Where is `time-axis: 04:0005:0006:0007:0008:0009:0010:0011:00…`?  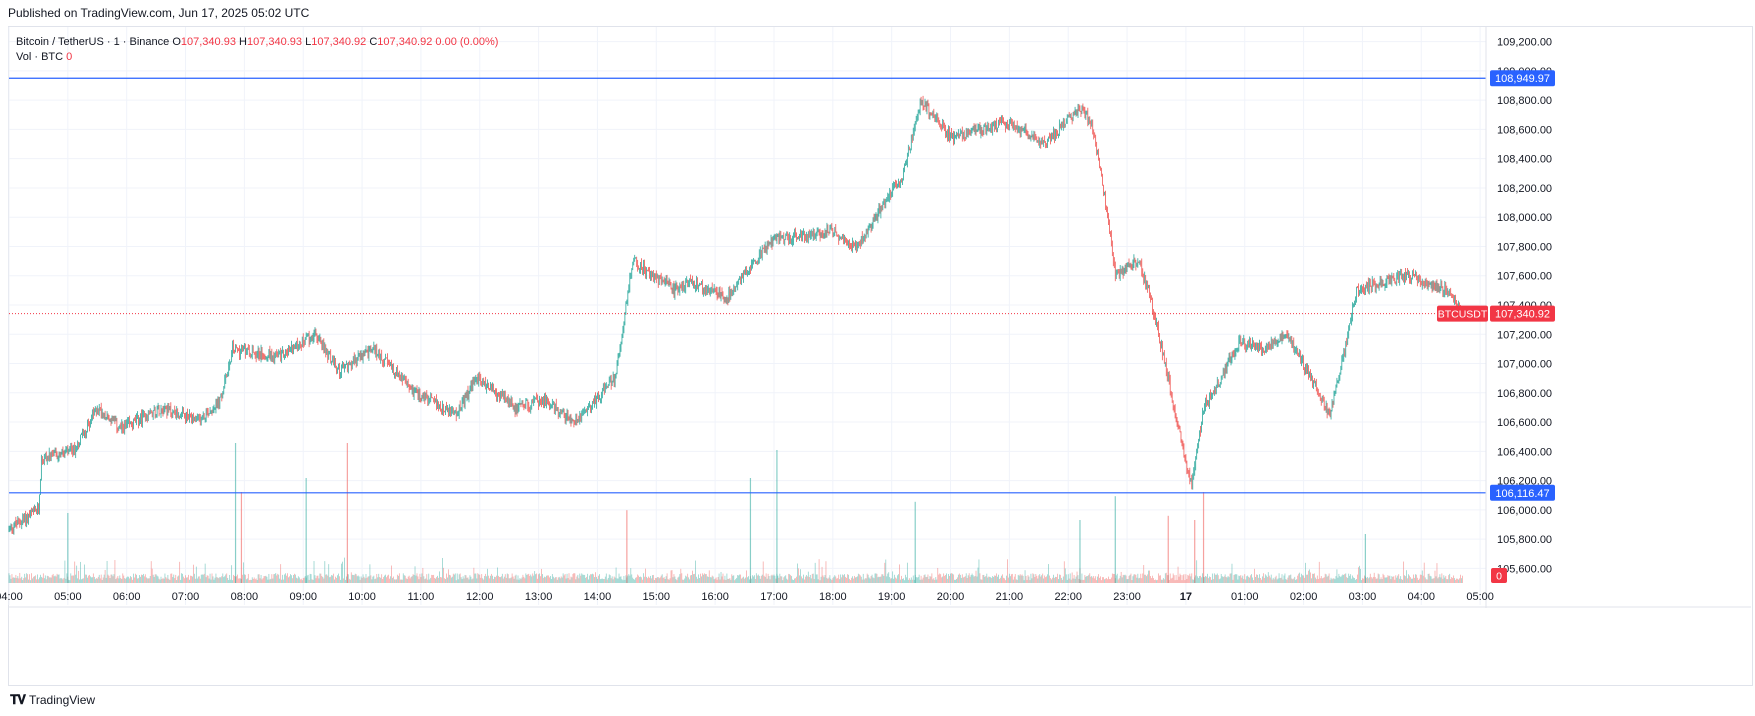 time-axis: 04:0005:0006:0007:0008:0009:0010:0011:00… is located at coordinates (875, 599).